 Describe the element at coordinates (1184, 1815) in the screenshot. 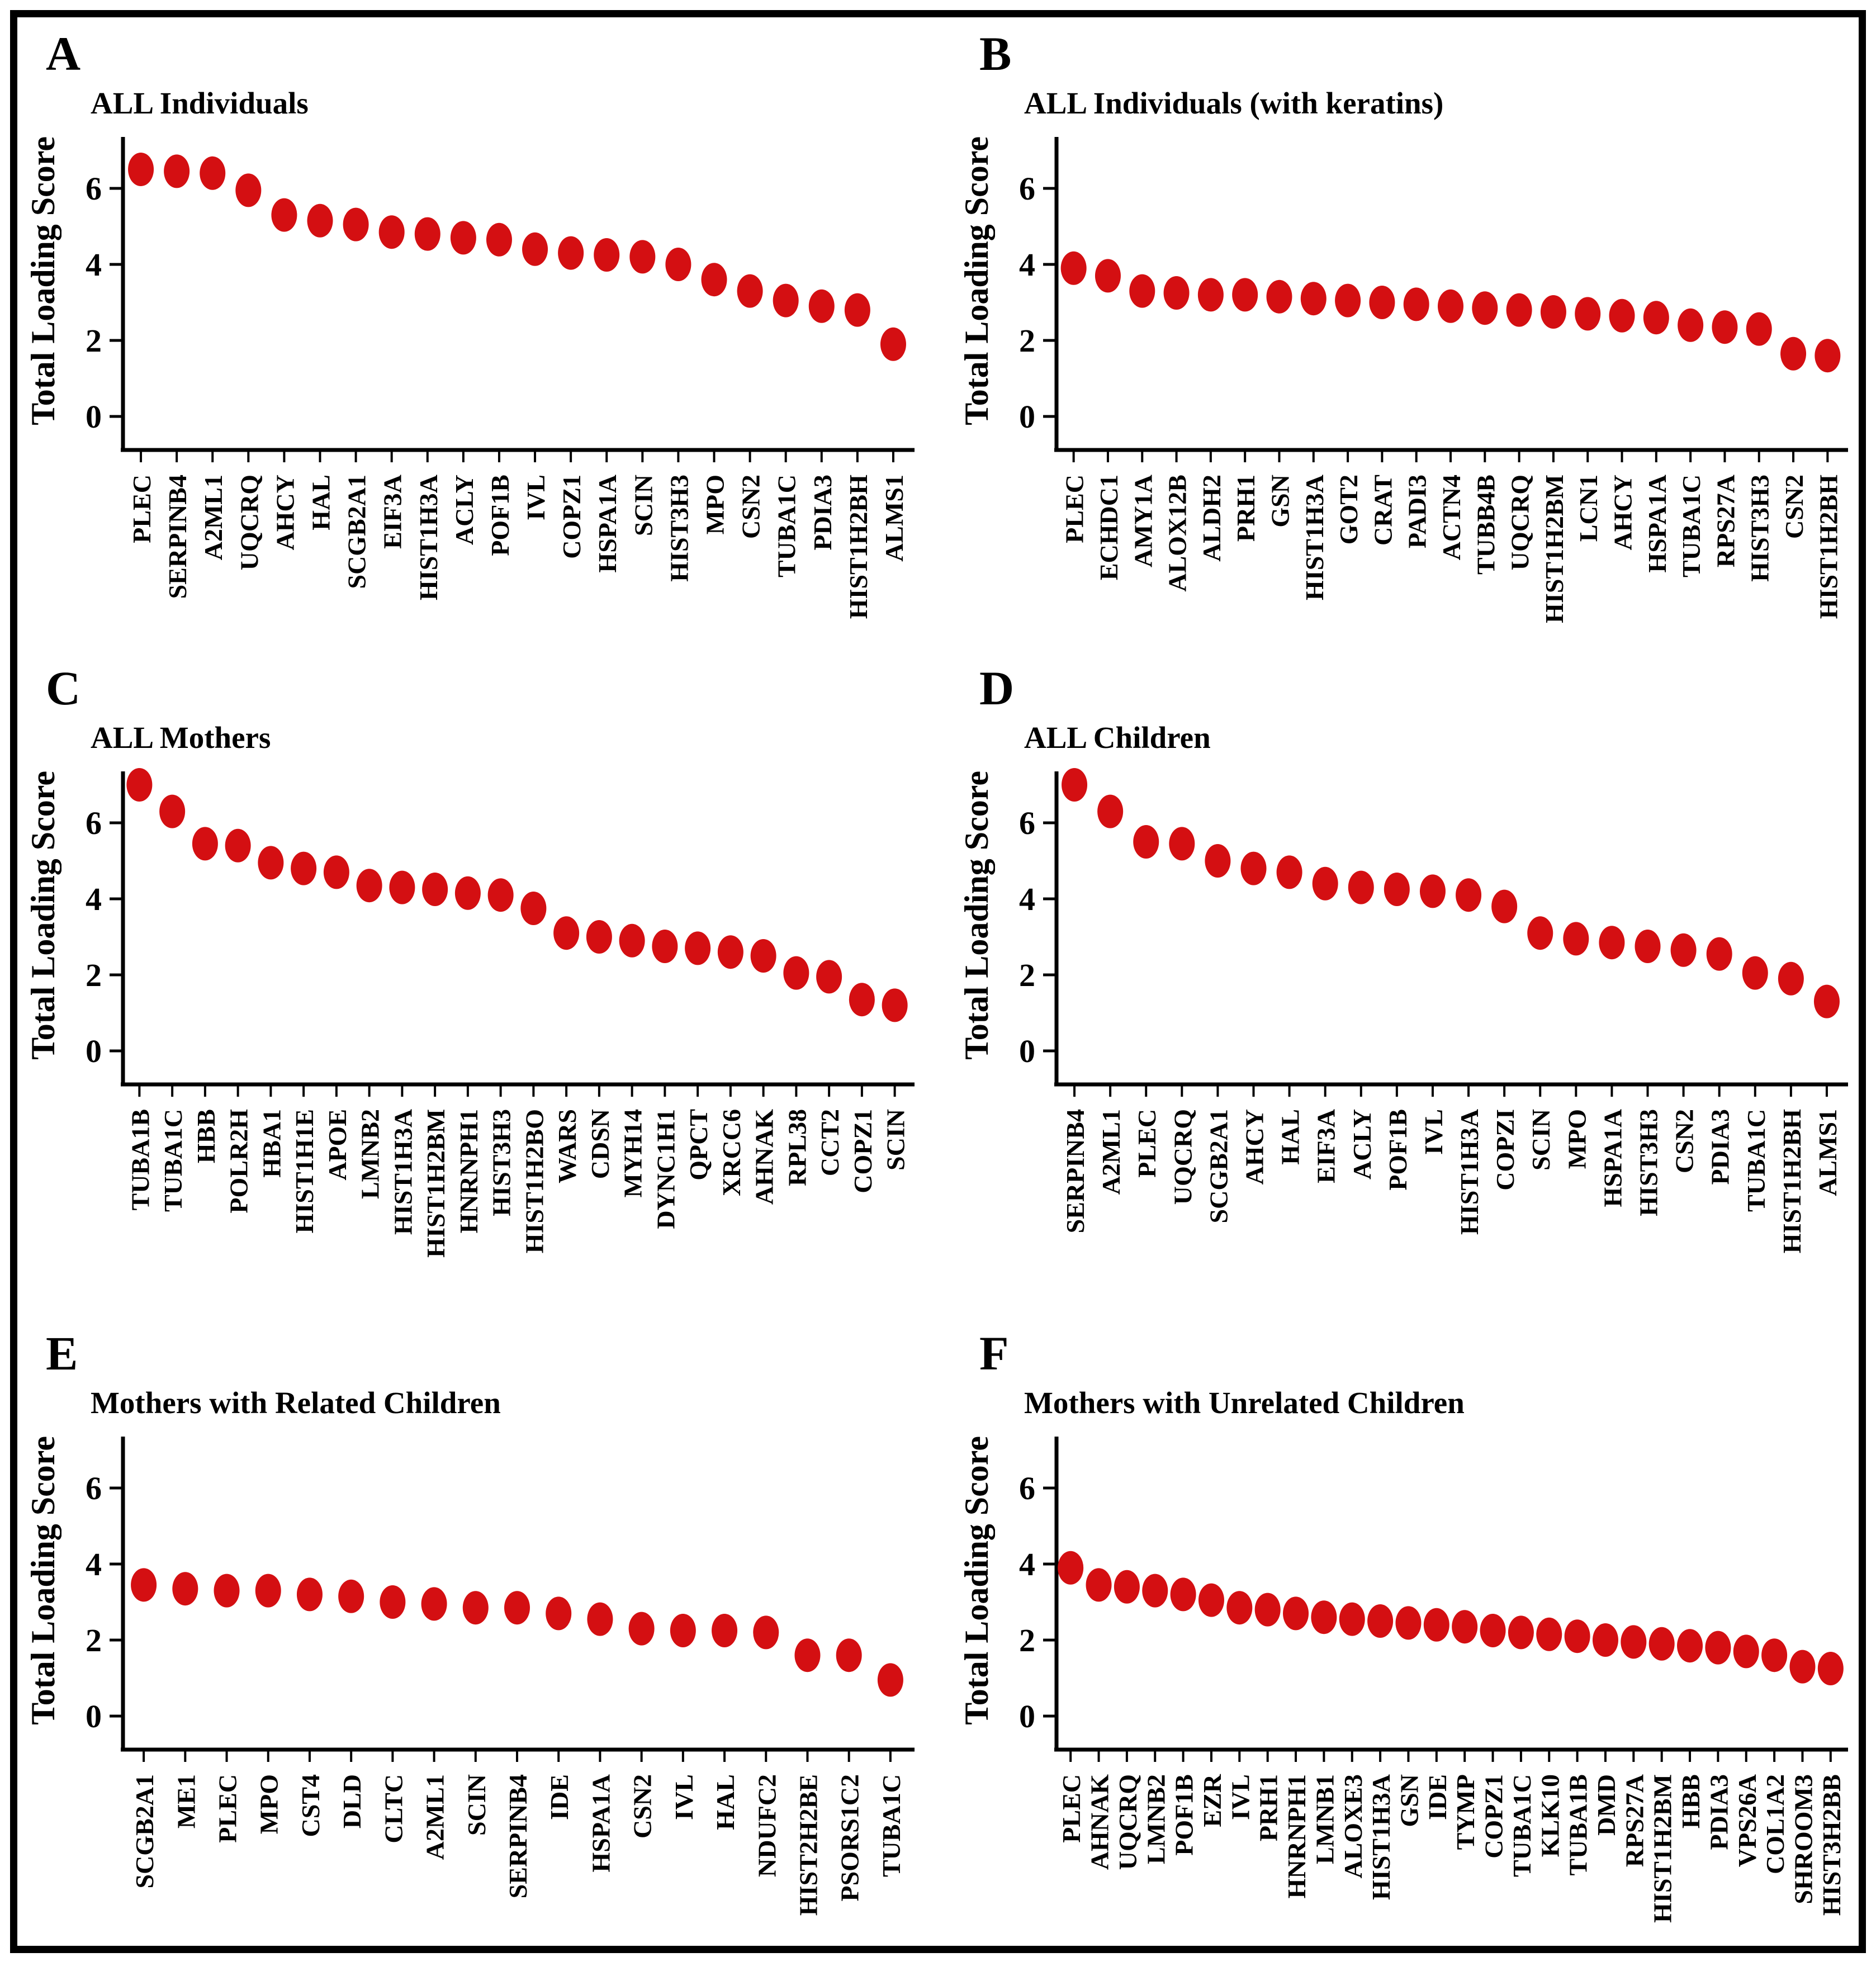

I see `x-tick-label: POF1B` at that location.